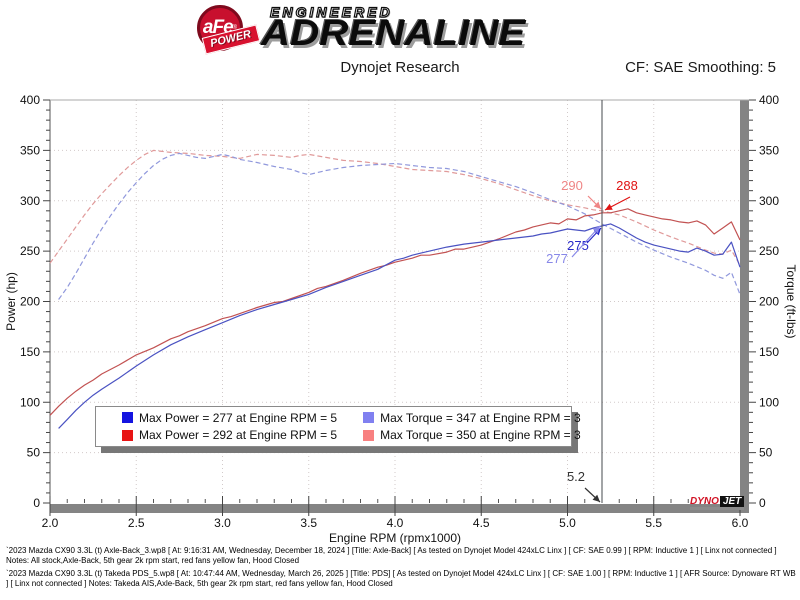 The image size is (800, 600). I want to click on legend-entry-power-pds: Max Power = 292 at Engine RPM = 5, so click(216, 435).